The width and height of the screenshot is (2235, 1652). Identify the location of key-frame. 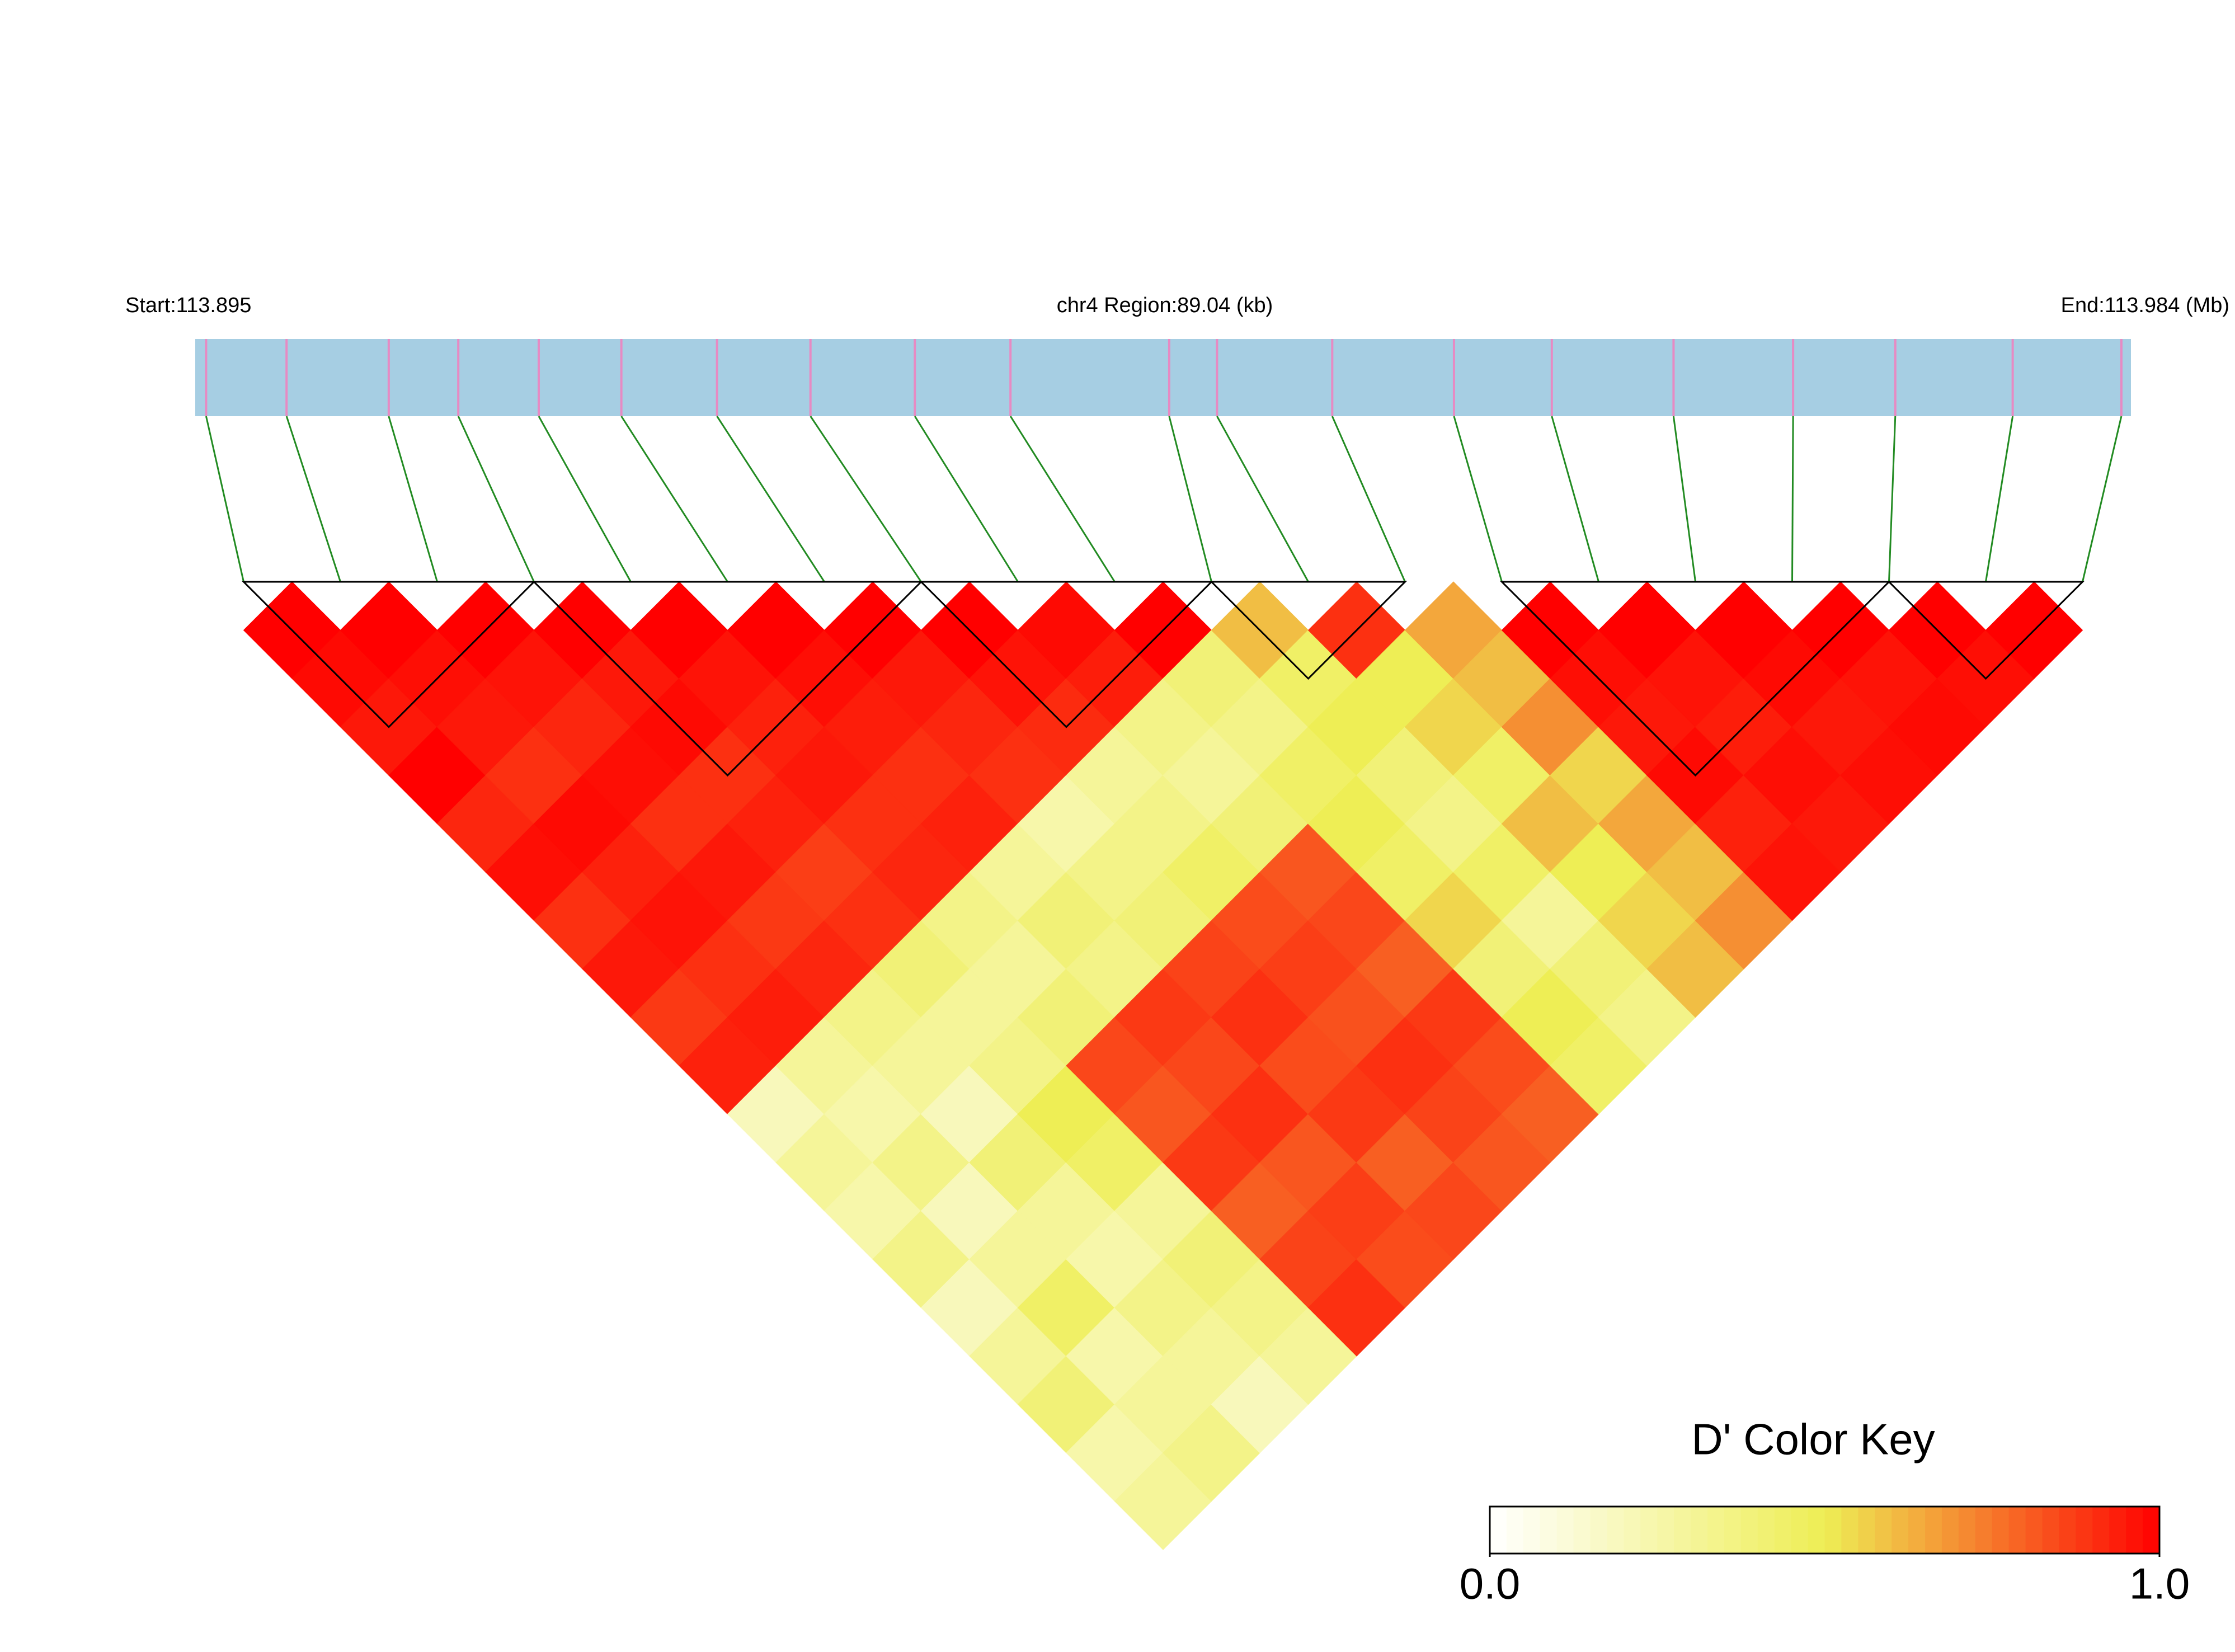
(1825, 1530).